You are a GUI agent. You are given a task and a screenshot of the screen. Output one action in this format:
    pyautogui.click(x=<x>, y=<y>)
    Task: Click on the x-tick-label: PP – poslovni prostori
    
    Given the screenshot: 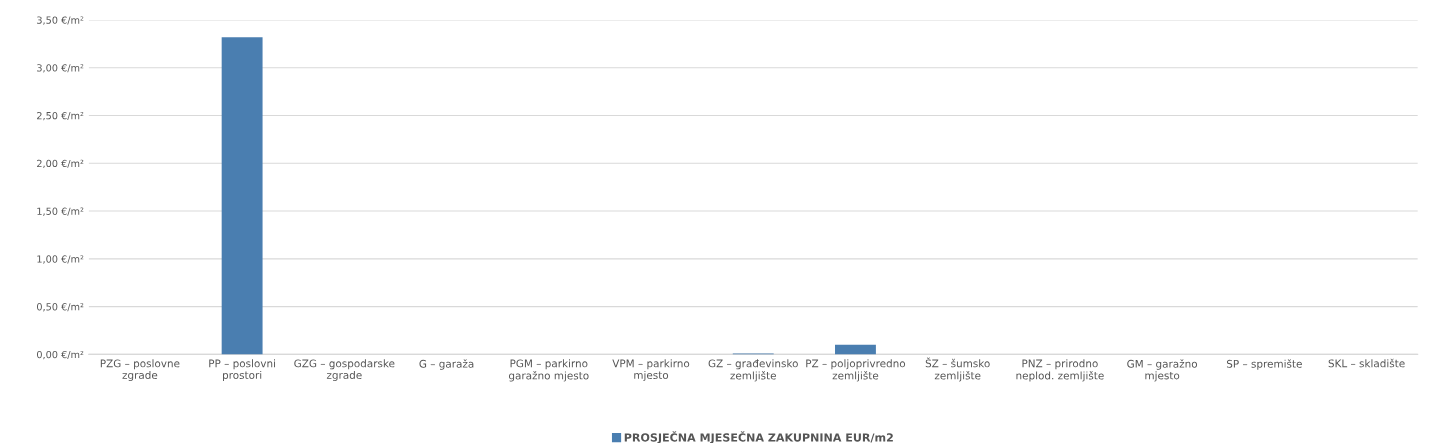 What is the action you would take?
    pyautogui.click(x=242, y=370)
    